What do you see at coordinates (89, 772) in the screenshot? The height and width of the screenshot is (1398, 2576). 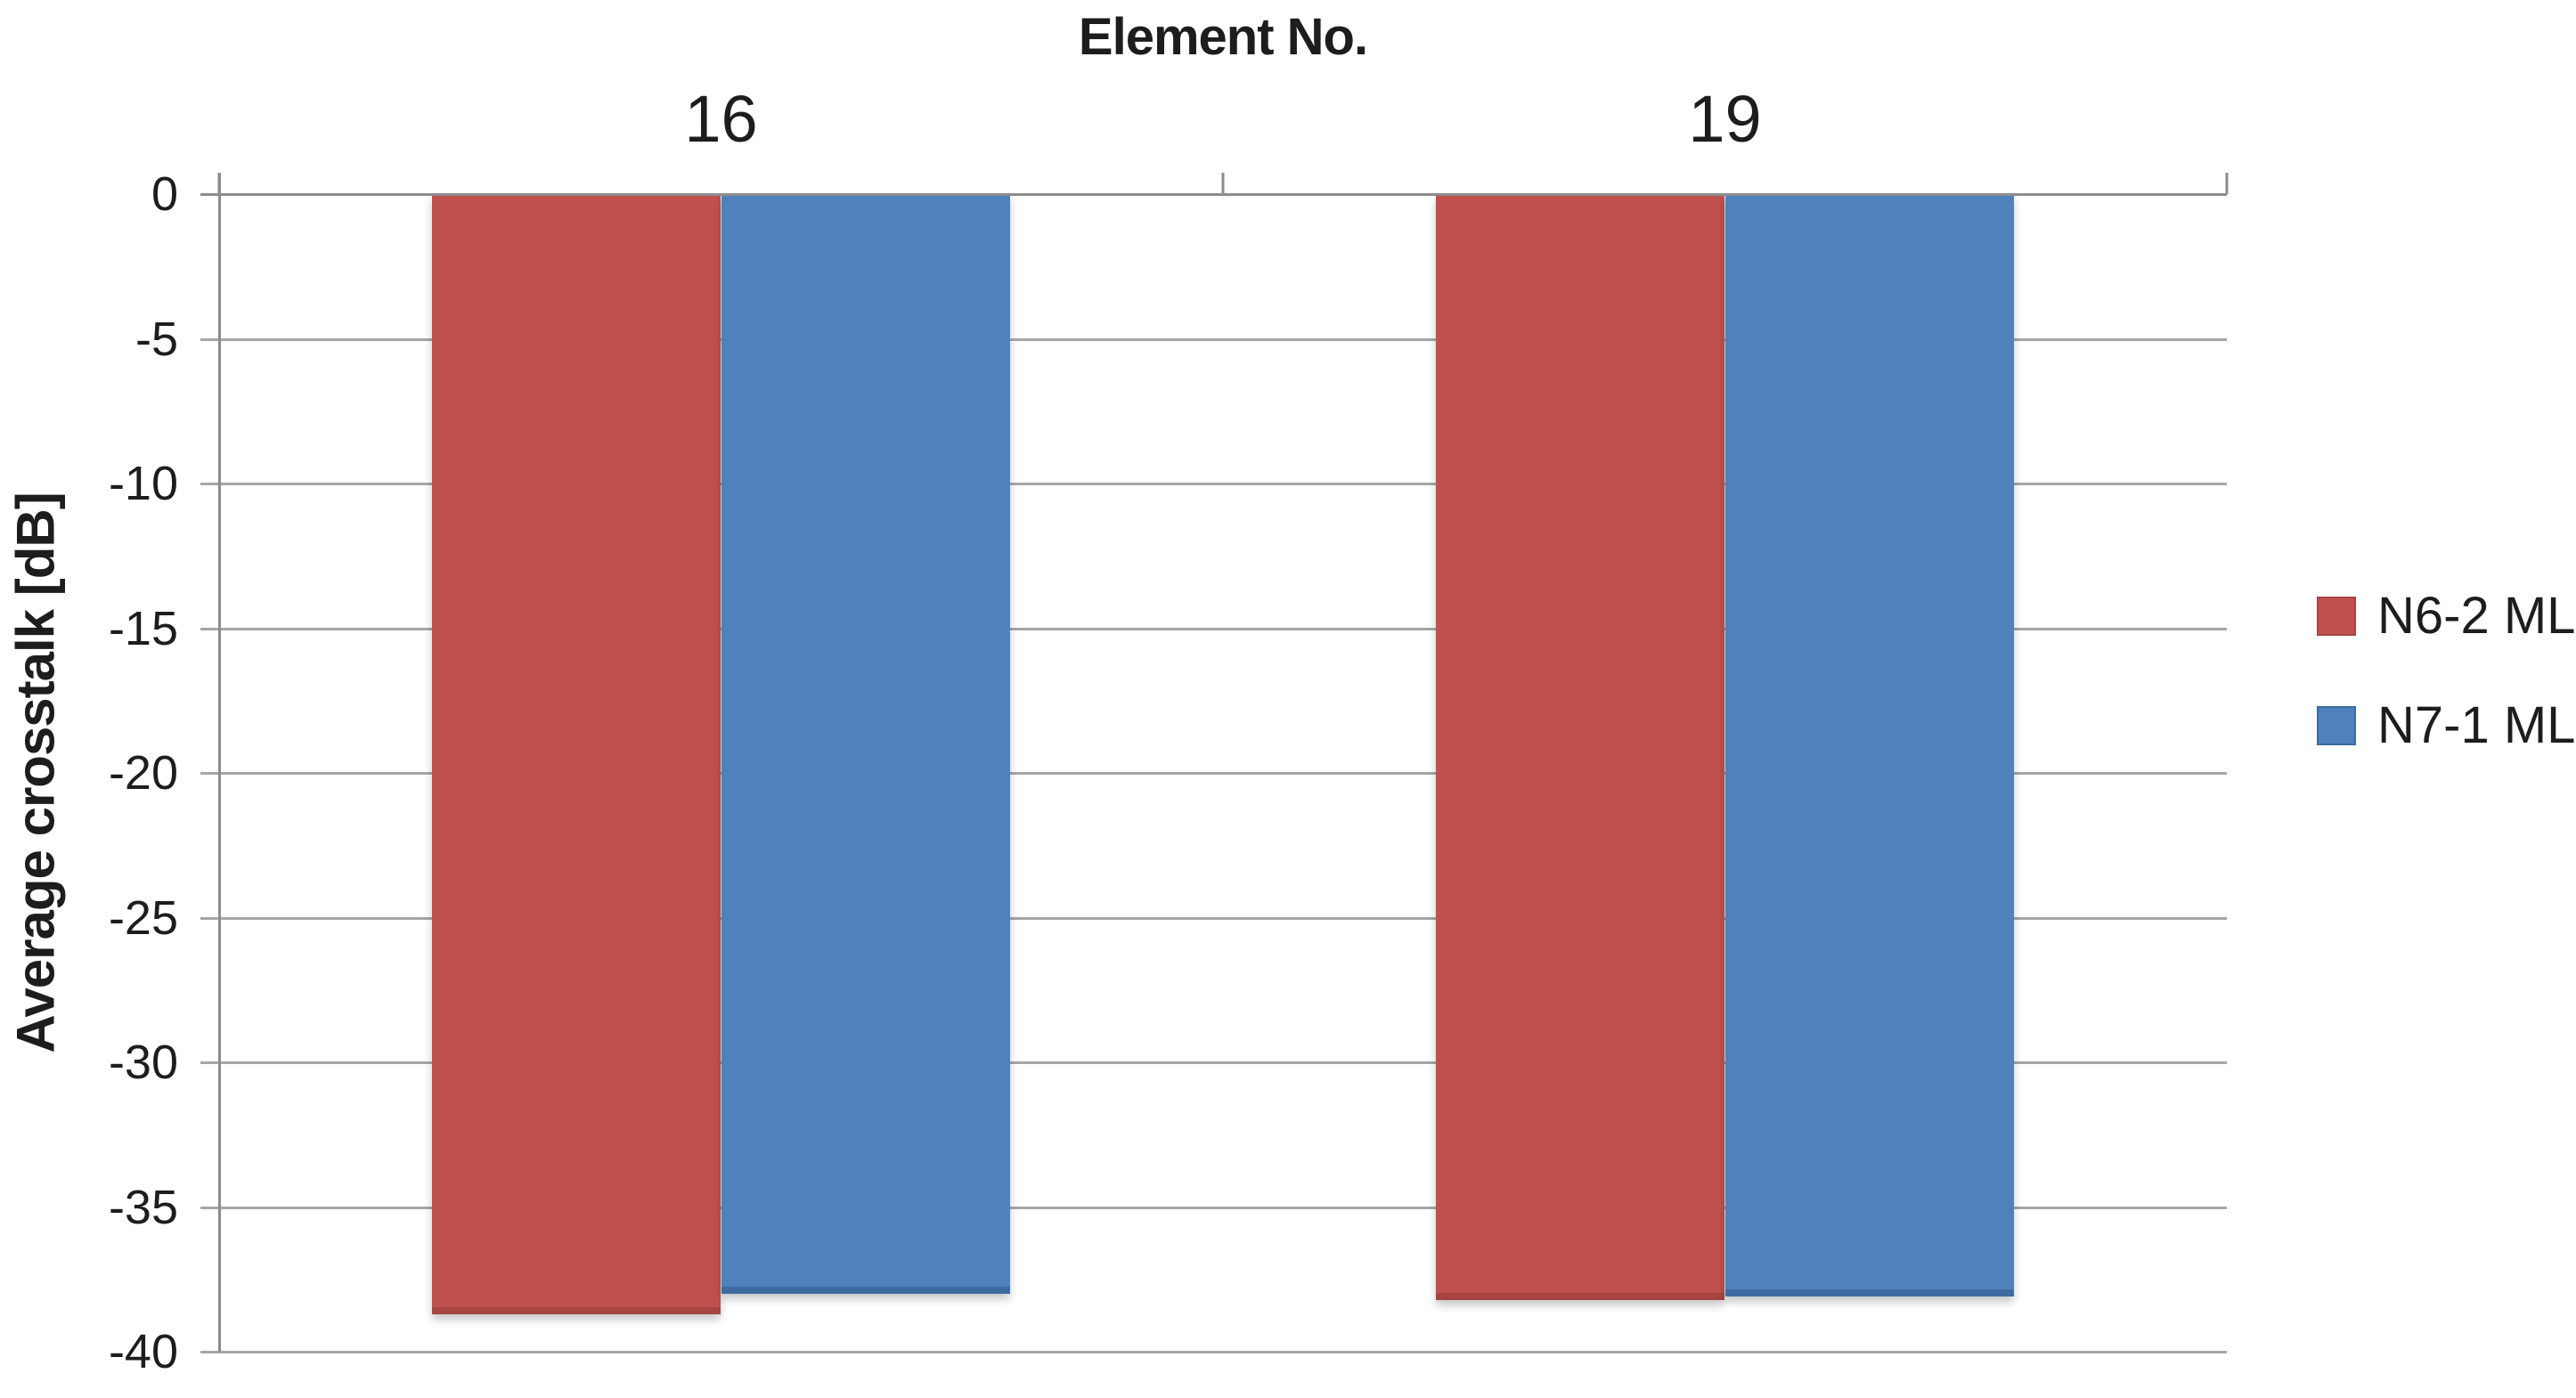 I see `y-axis-tick-labels: 0 -5 -10 -15 -20 -25 -30 -35 -40` at bounding box center [89, 772].